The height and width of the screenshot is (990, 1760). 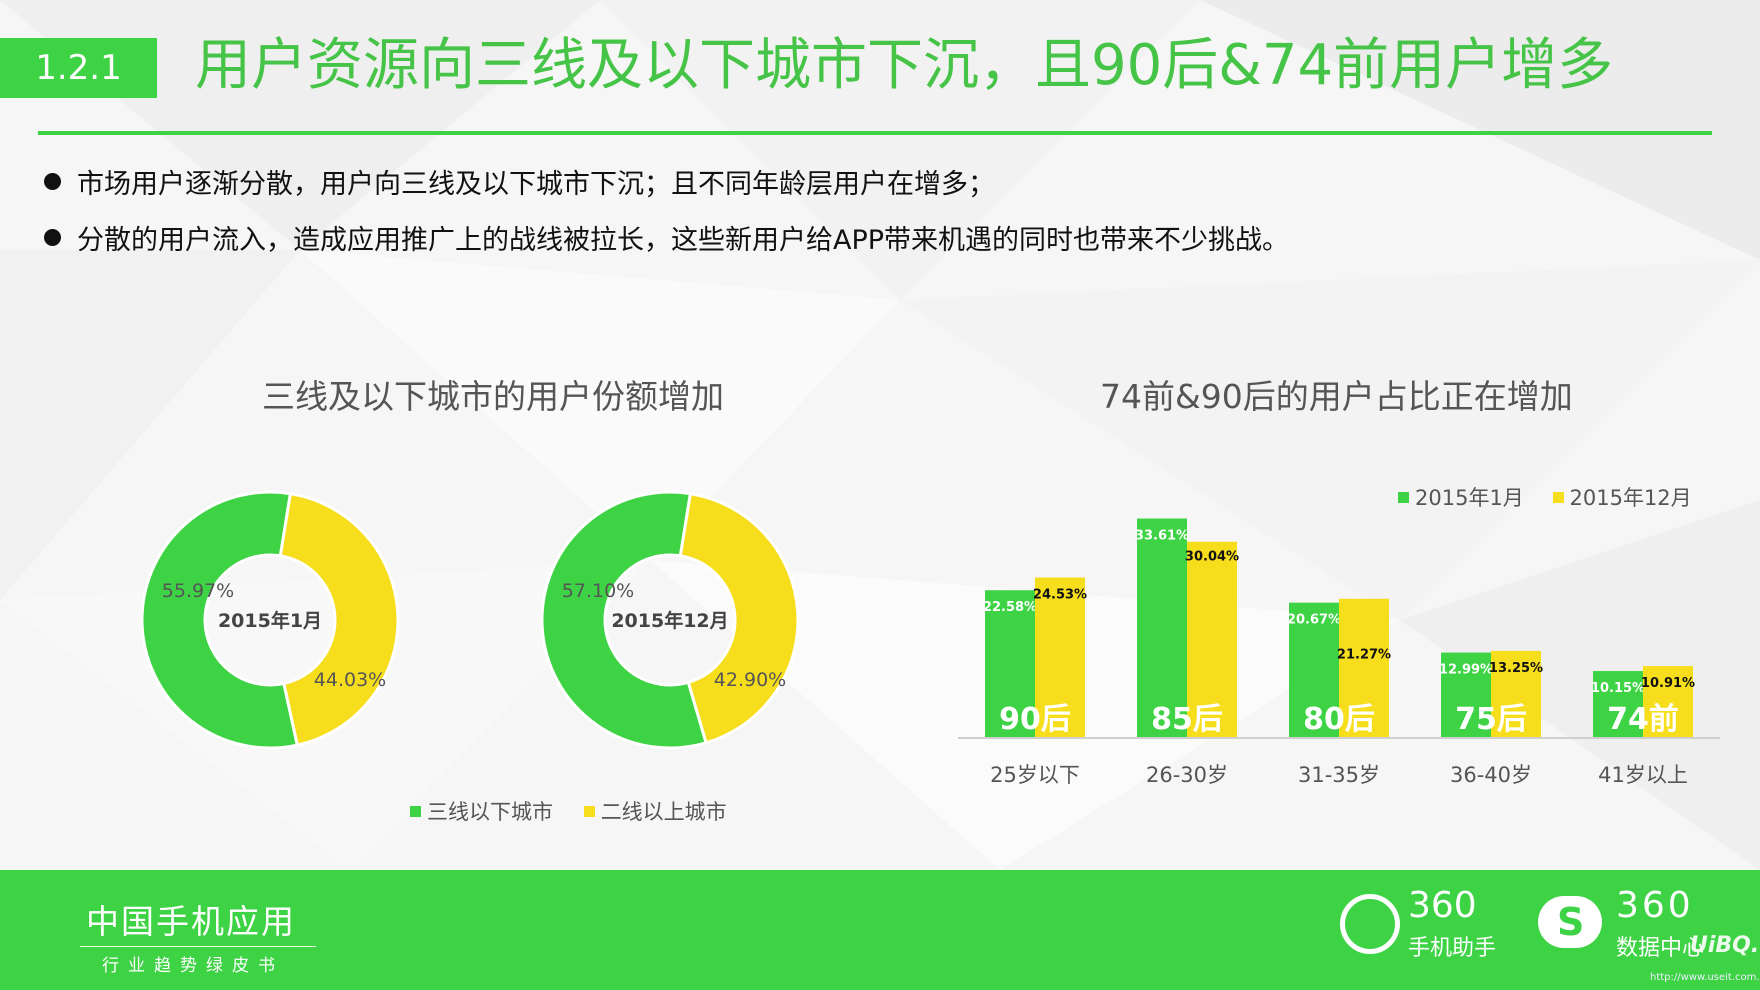 What do you see at coordinates (875, 133) in the screenshot?
I see `title-divider` at bounding box center [875, 133].